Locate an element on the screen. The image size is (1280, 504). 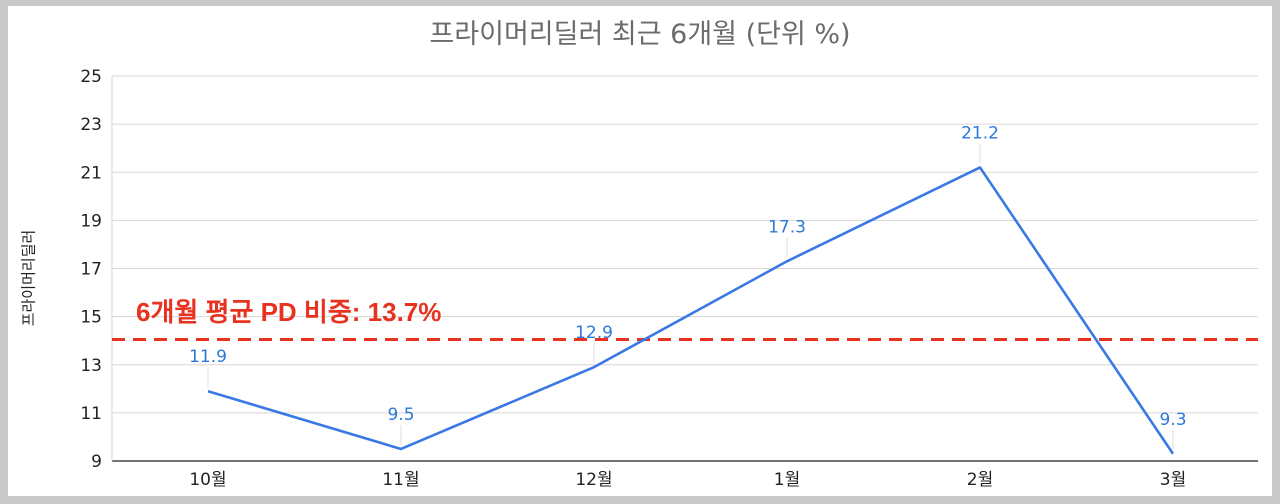
x-tick-label: 11월 is located at coordinates (400, 480).